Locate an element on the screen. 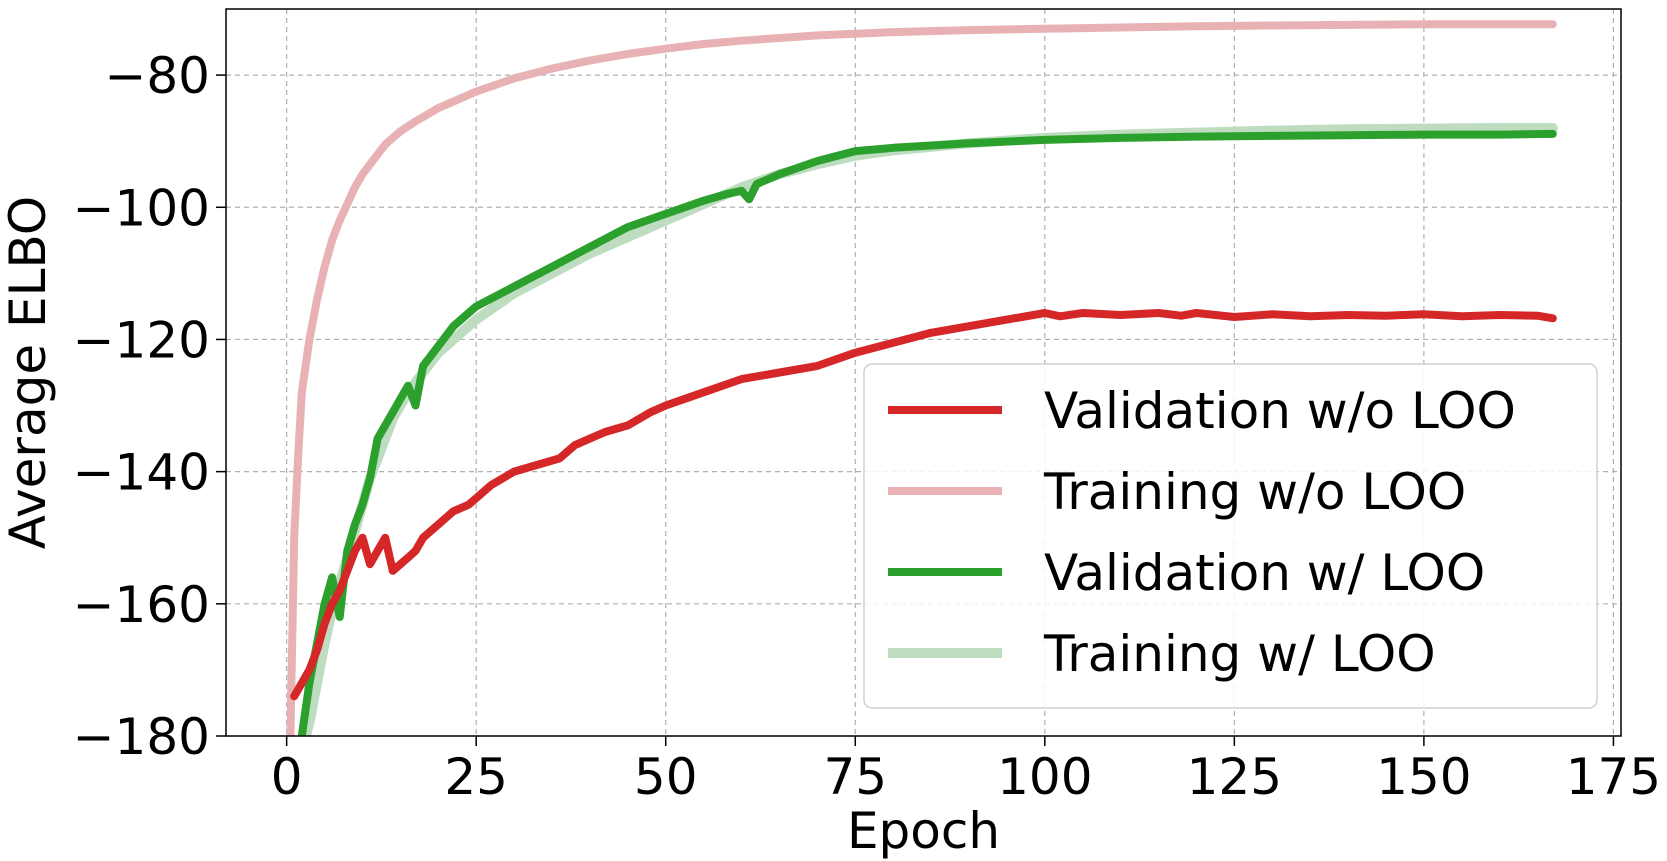 The height and width of the screenshot is (861, 1667). legend-label: Training w/o LOO is located at coordinates (1254, 492).